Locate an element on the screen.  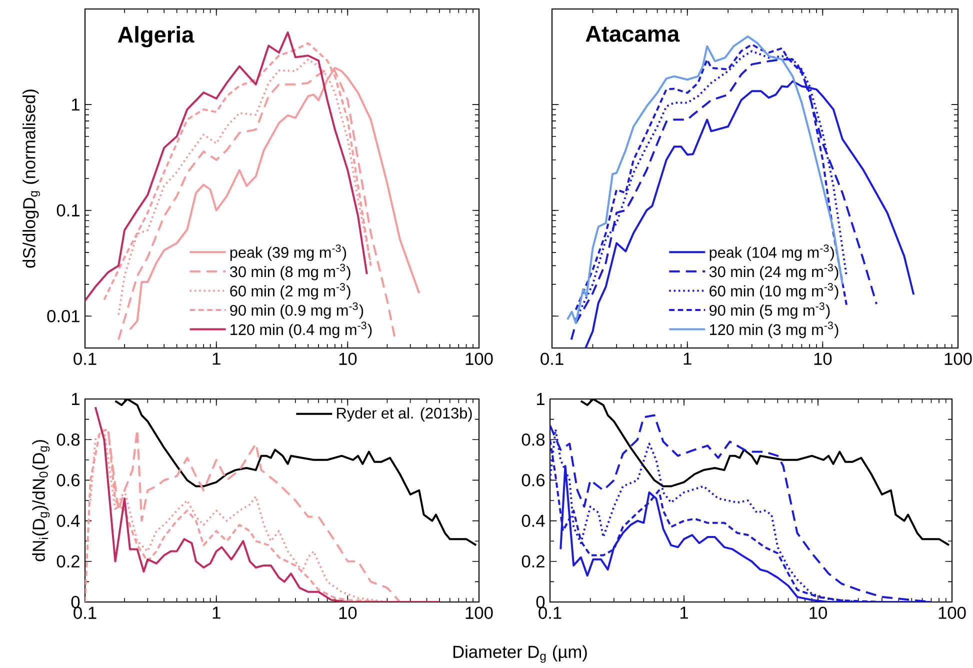
legend-label: 60 min (2 mg m$^{-3}$) is located at coordinates (290, 291).